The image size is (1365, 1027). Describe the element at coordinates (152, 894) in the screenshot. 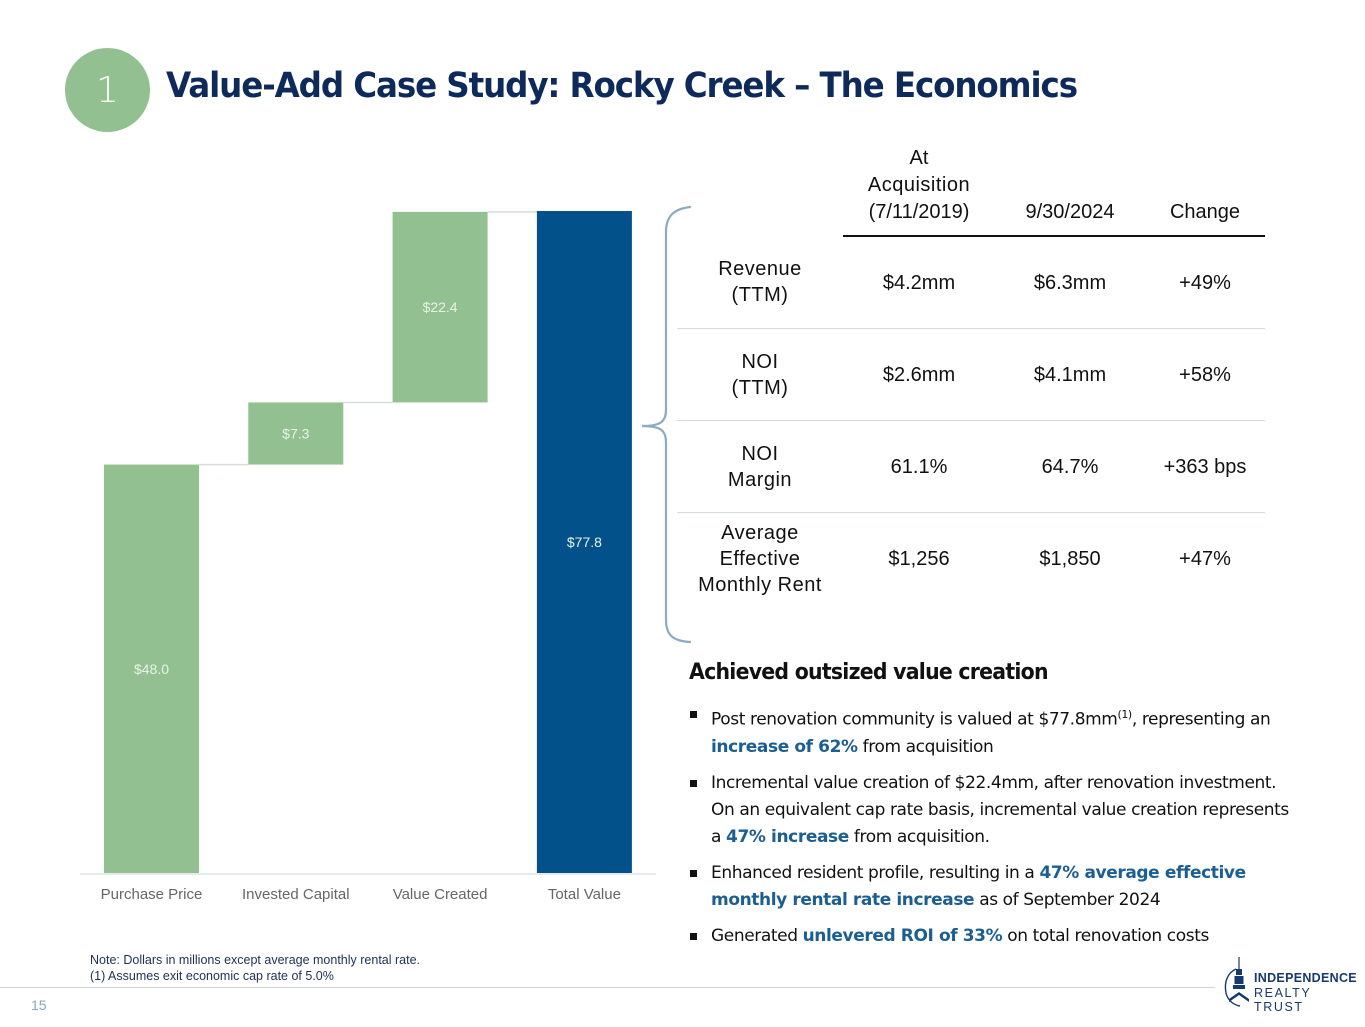

I see `category-label: Purchase Price` at that location.